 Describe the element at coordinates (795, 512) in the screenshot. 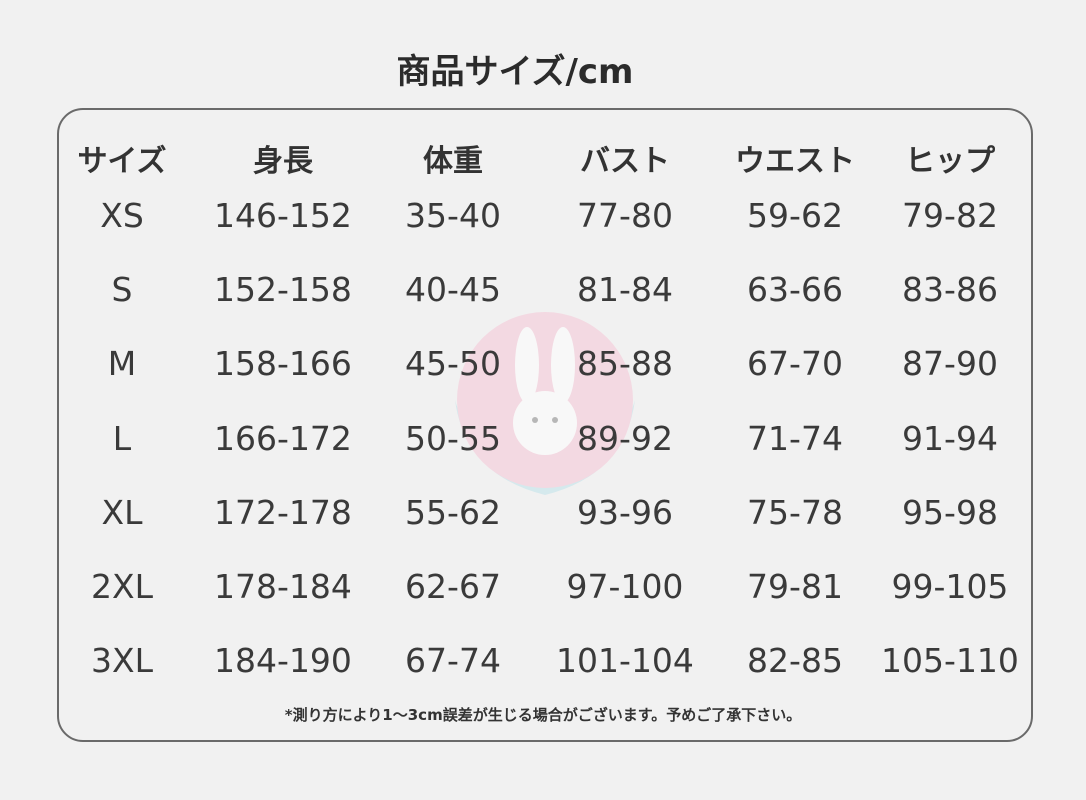

I see `cell-waist: 75-78` at that location.